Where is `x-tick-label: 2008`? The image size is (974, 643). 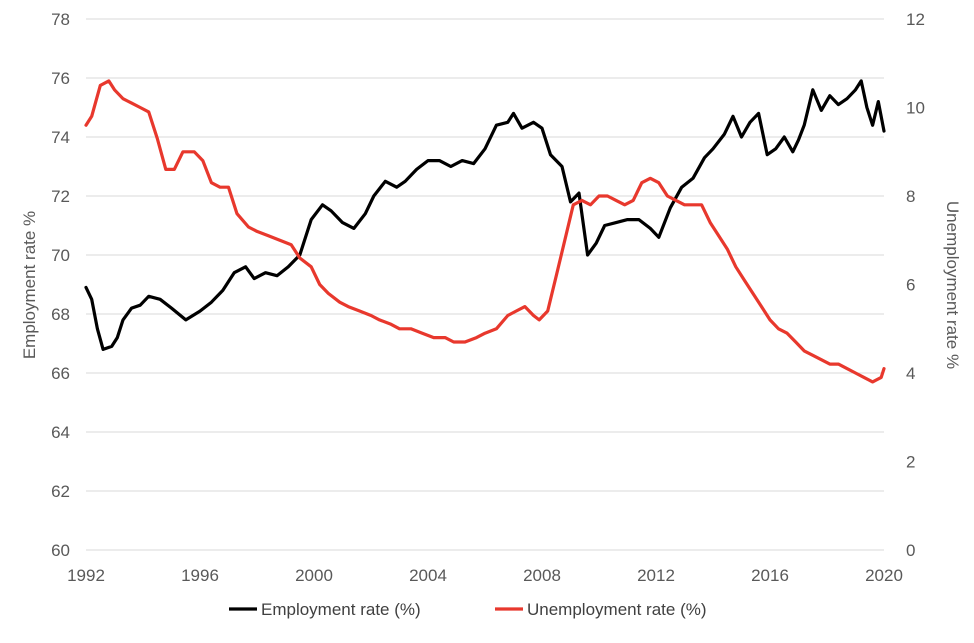 x-tick-label: 2008 is located at coordinates (542, 575).